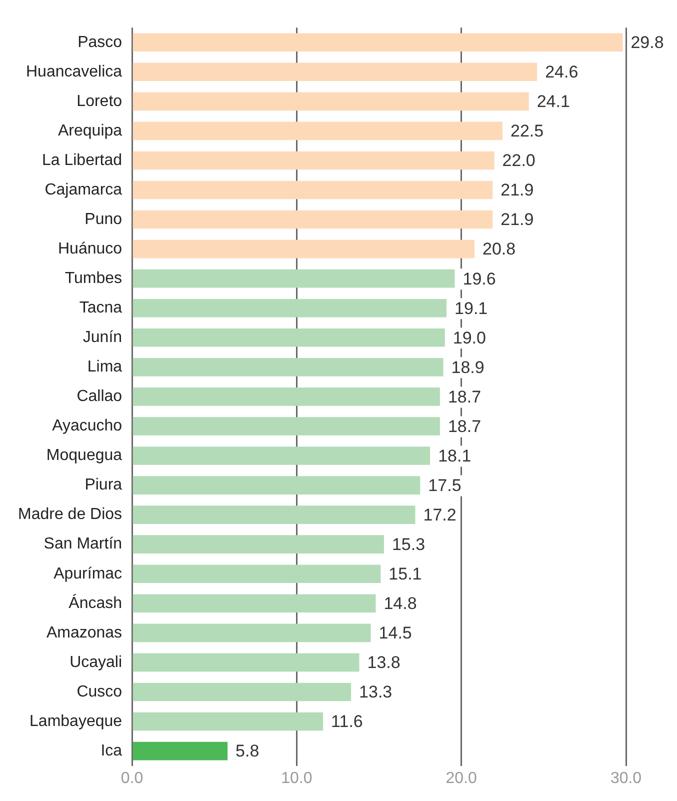  Describe the element at coordinates (519, 160) in the screenshot. I see `data-label: 22.0` at that location.